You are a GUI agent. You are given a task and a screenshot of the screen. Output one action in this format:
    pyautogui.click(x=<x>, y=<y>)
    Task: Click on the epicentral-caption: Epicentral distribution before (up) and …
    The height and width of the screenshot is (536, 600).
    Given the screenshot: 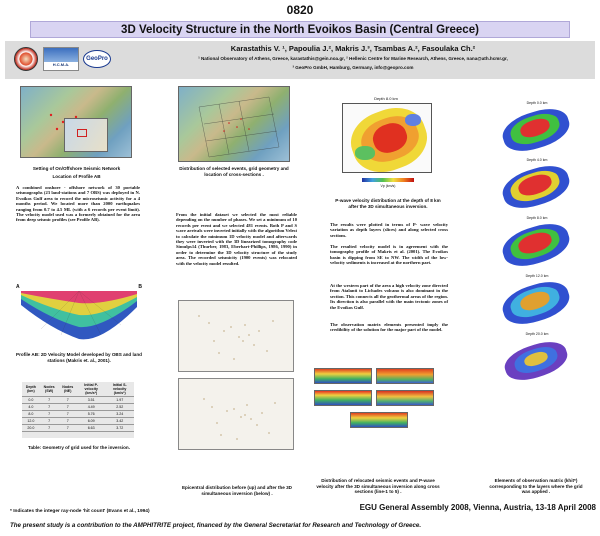 What is the action you would take?
    pyautogui.click(x=236, y=490)
    